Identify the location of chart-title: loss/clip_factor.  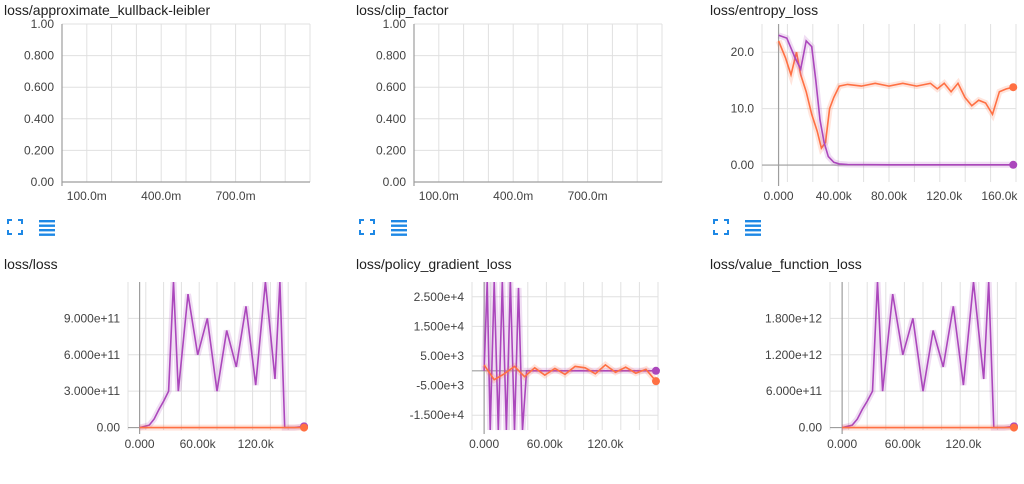
(402, 10).